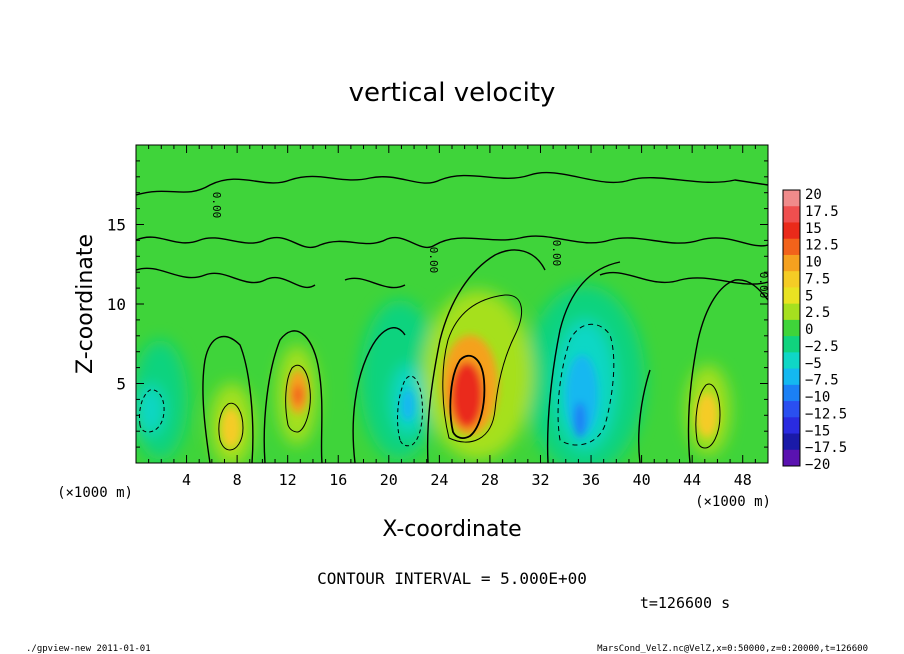 This screenshot has height=654, width=904. Describe the element at coordinates (809, 330) in the screenshot. I see `colorbar-label-8: 0` at that location.